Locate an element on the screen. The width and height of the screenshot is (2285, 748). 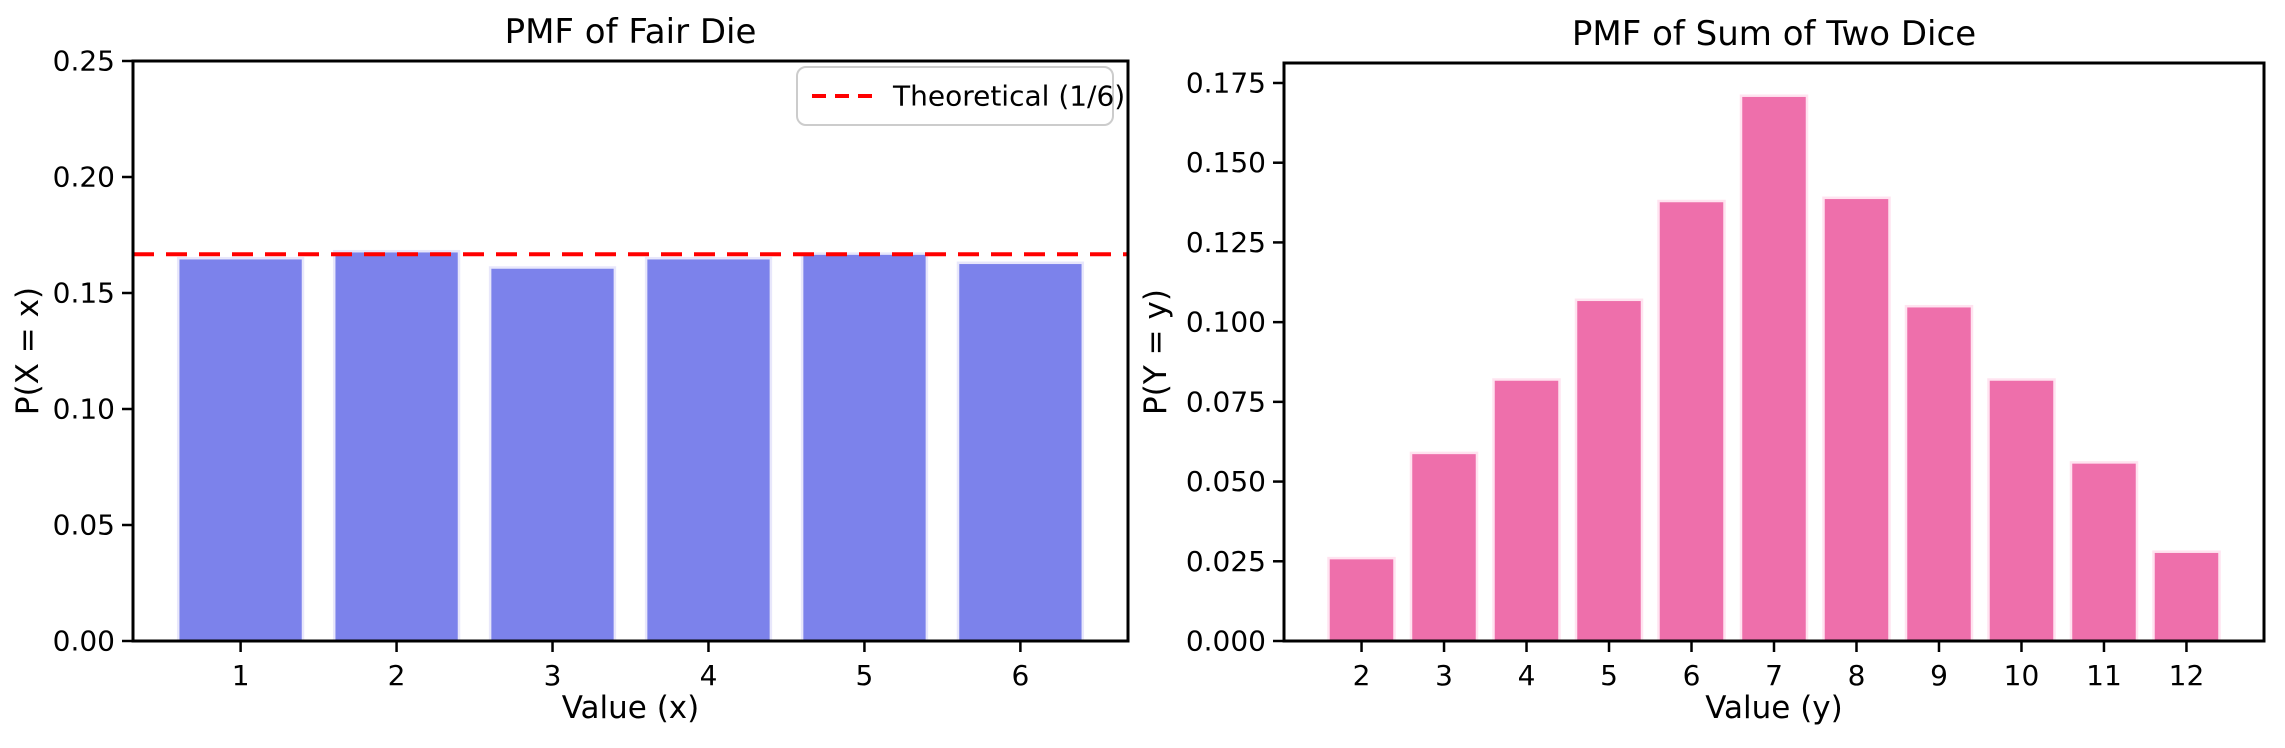
y-tick-label: 0.150 is located at coordinates (1226, 162).